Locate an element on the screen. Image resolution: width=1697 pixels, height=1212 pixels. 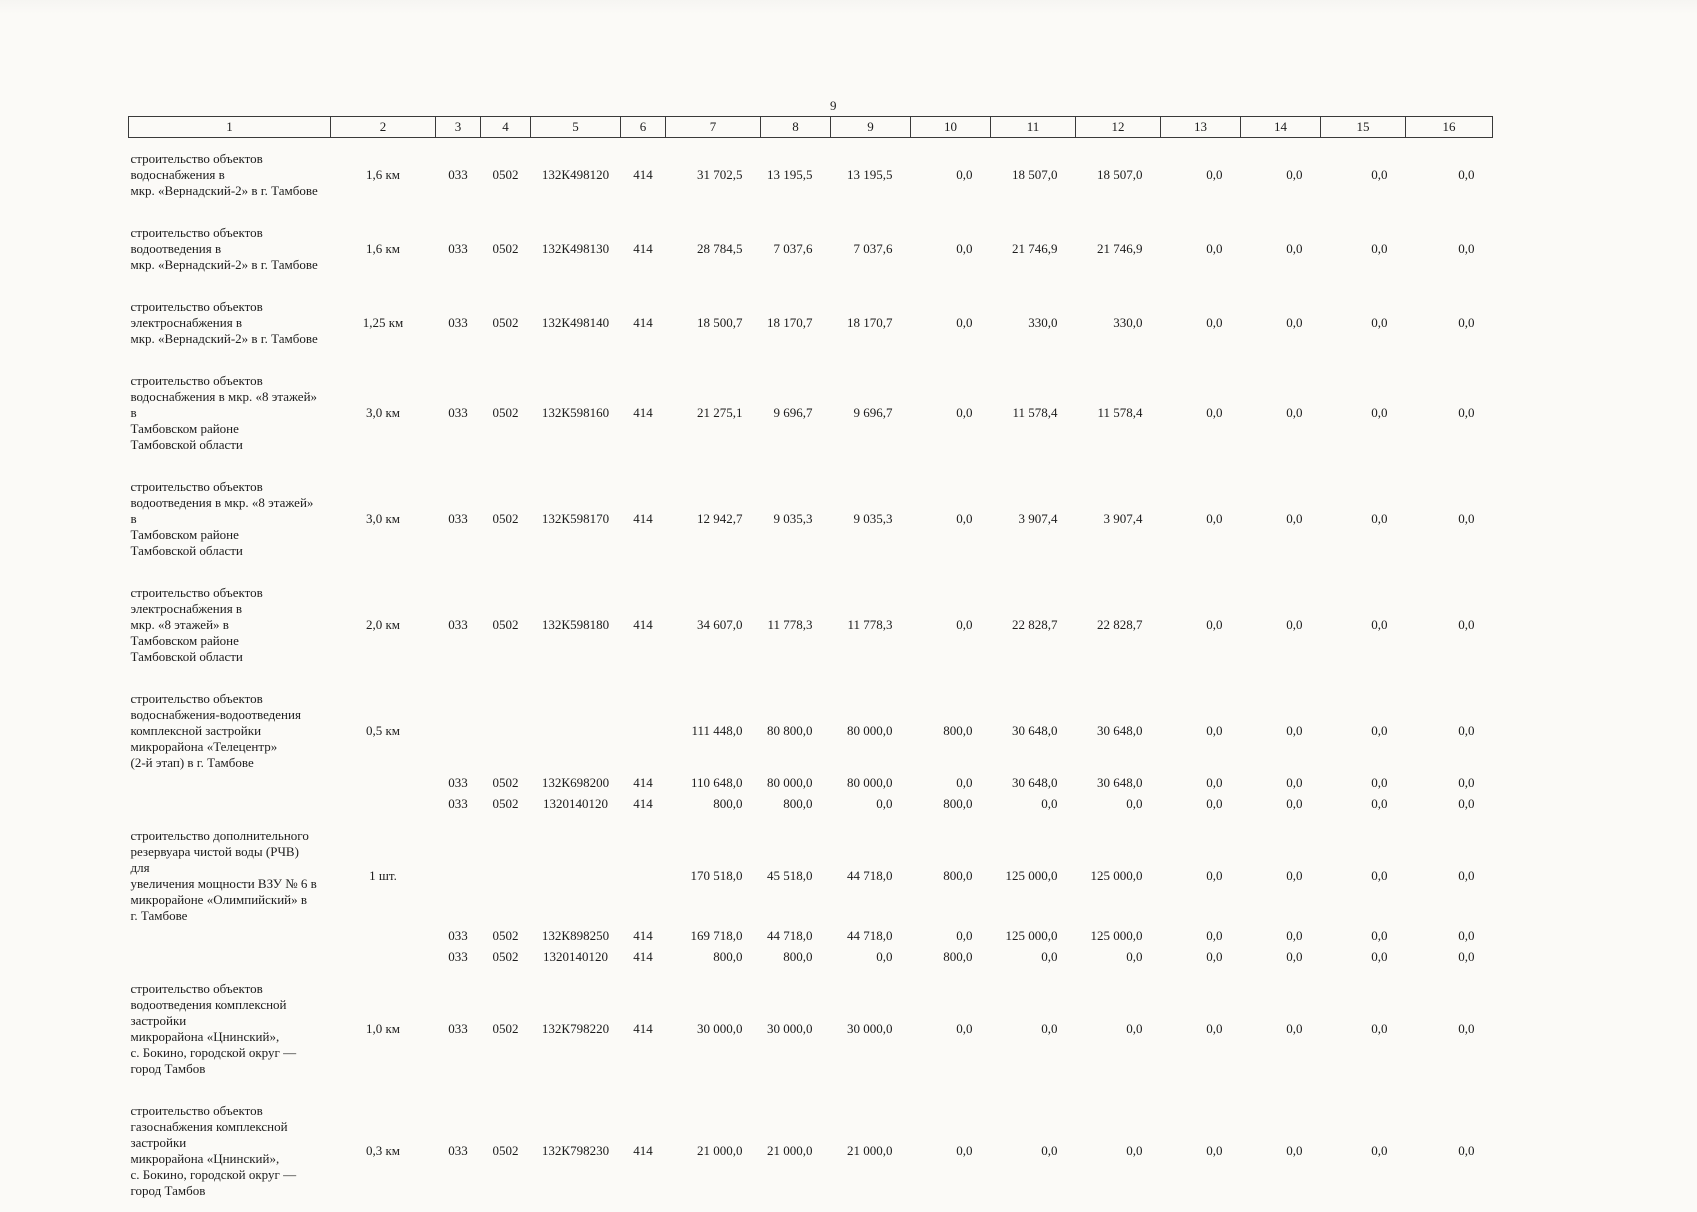
value-cell: 9 035,3 is located at coordinates (871, 519).